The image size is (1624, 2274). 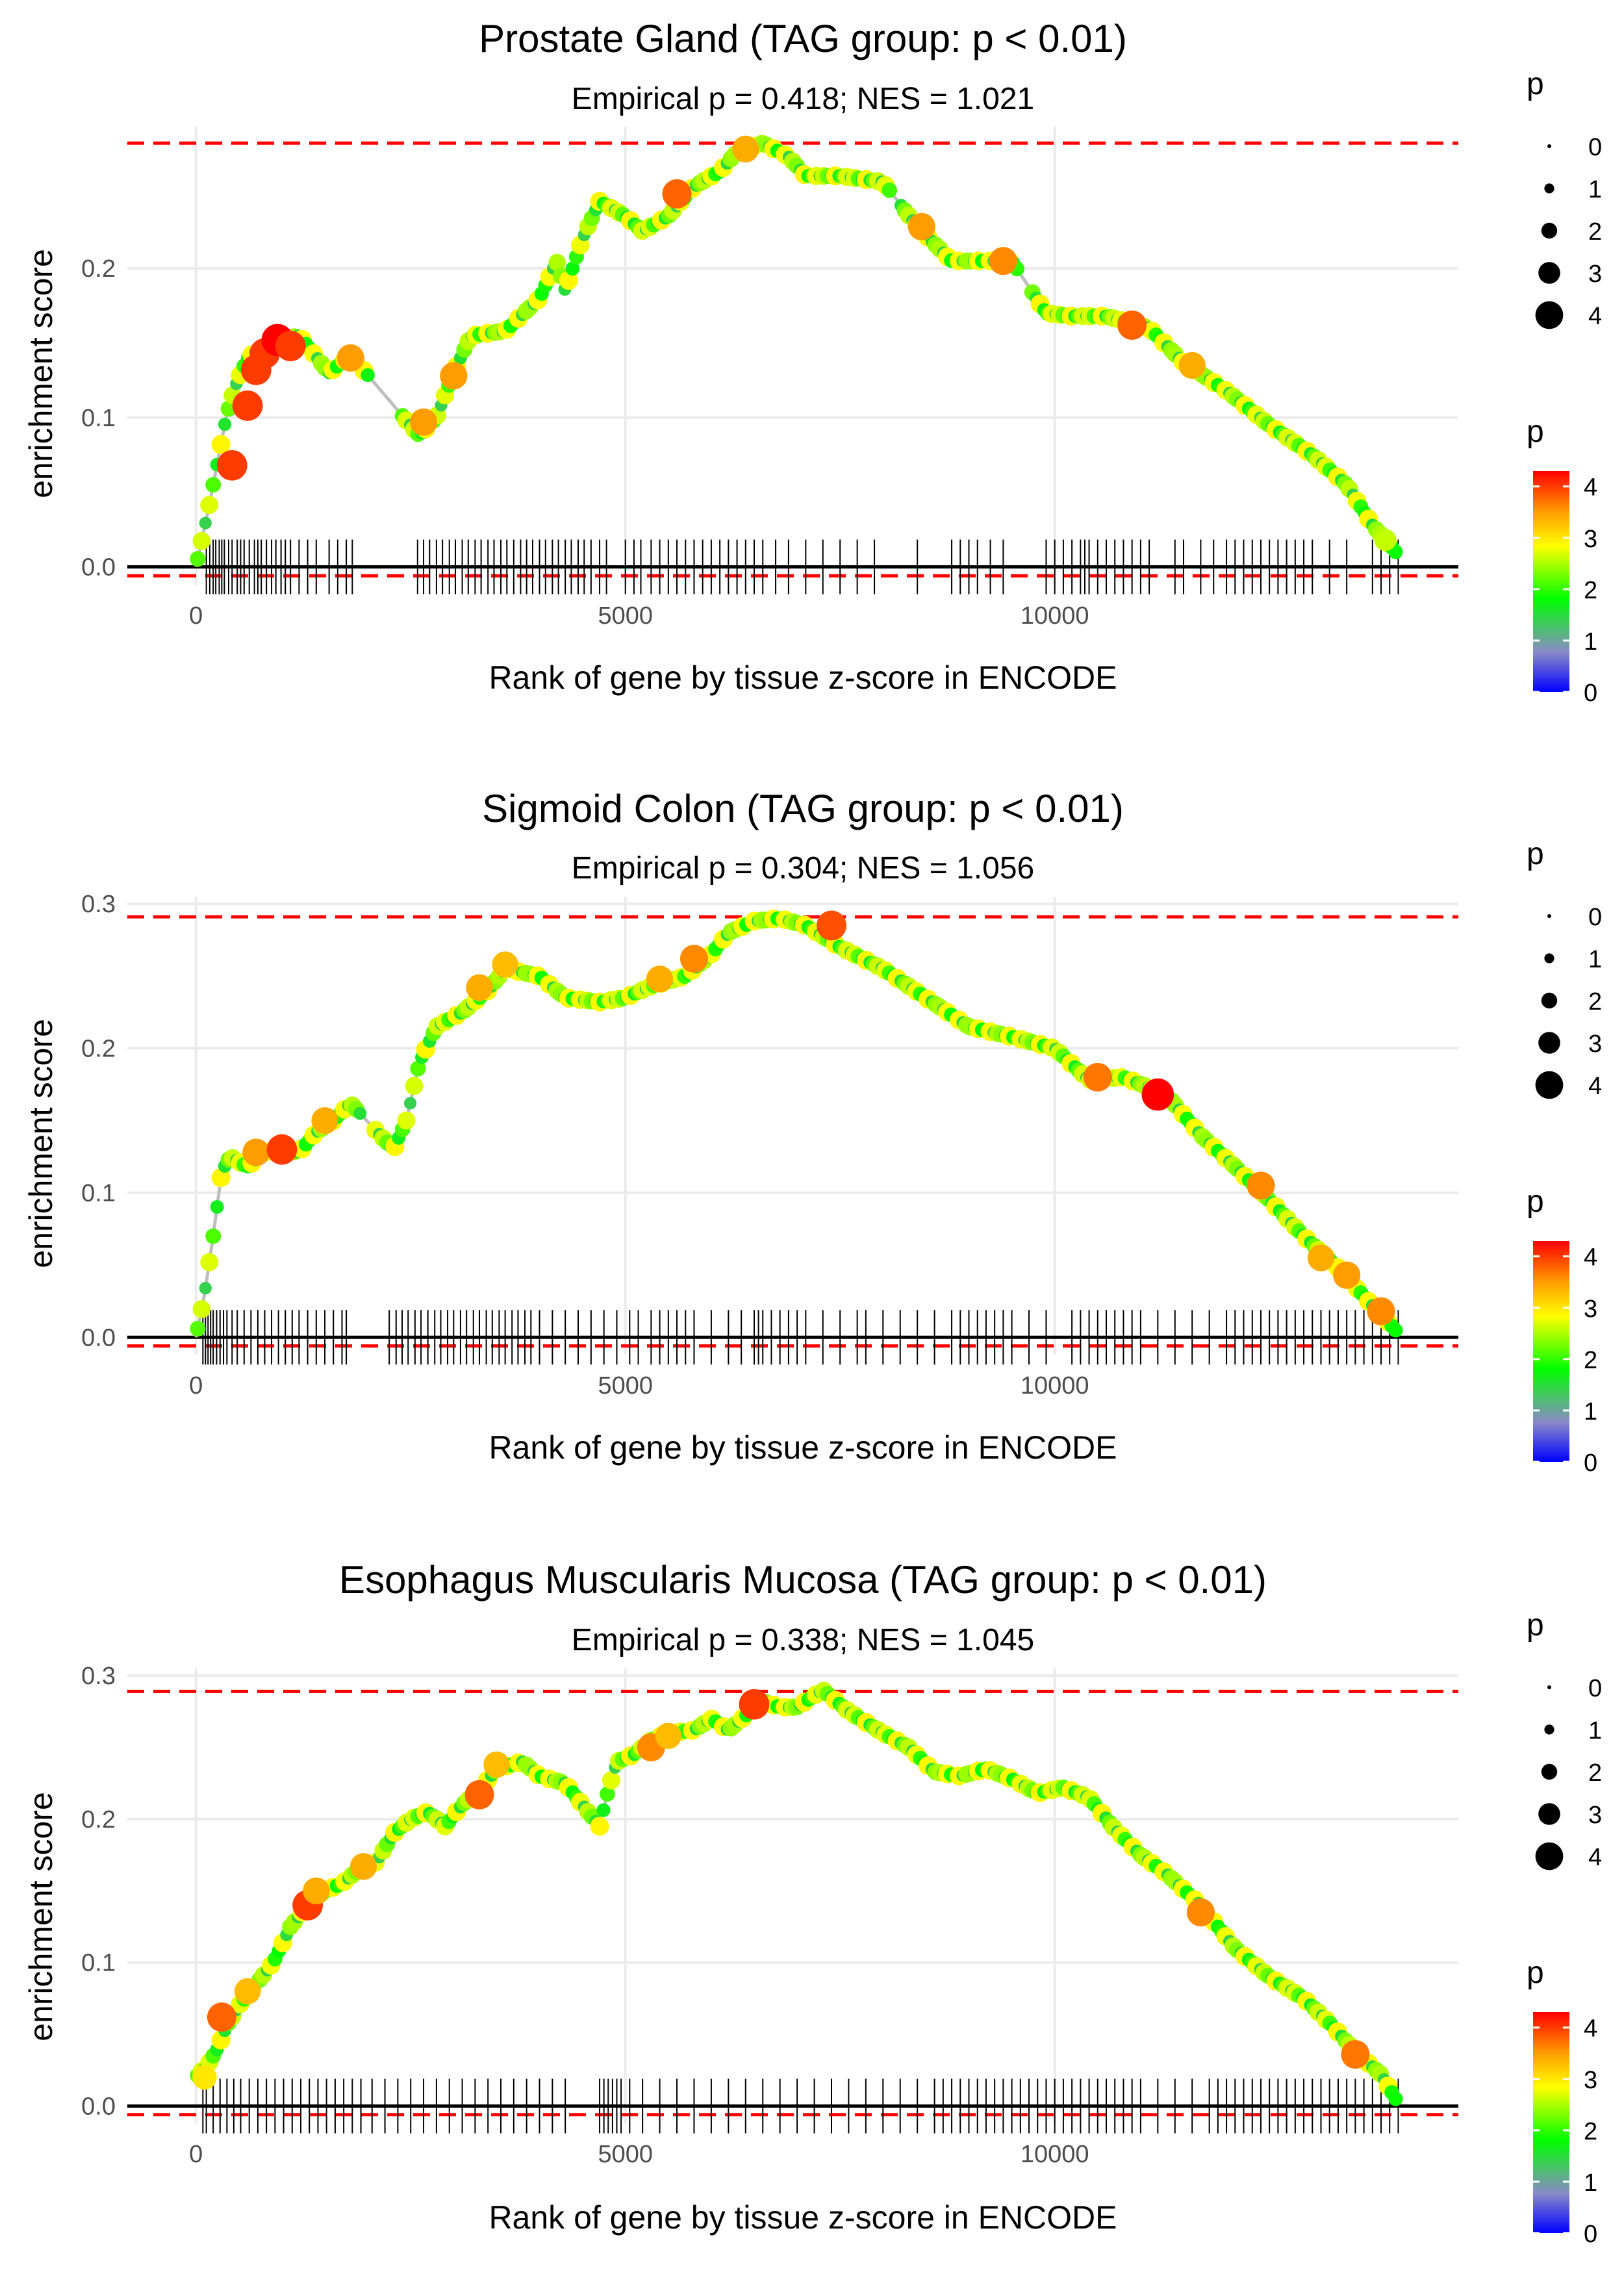 What do you see at coordinates (41, 1916) in the screenshot?
I see `panel-3-ylabel: enrichment score` at bounding box center [41, 1916].